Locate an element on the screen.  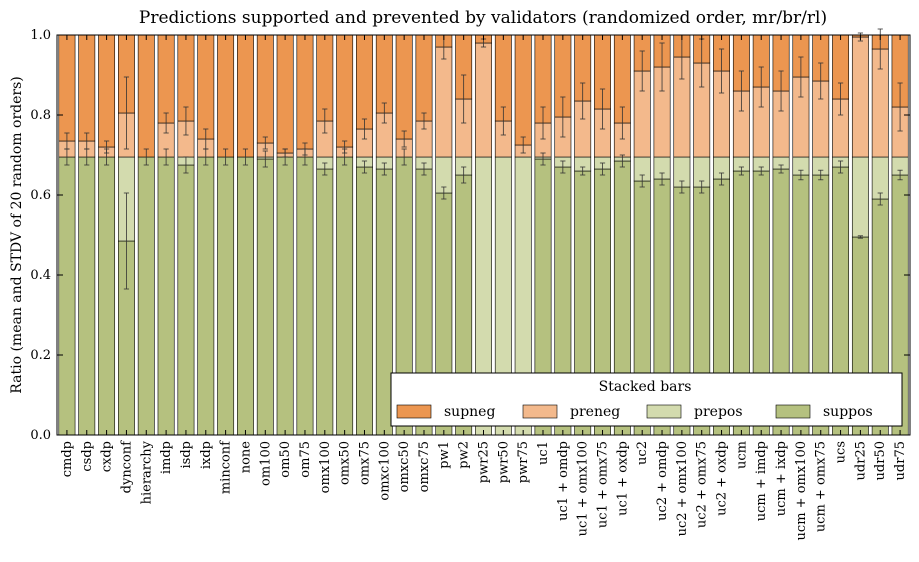
x-tick-label: dynconf is located at coordinates (126, 467).